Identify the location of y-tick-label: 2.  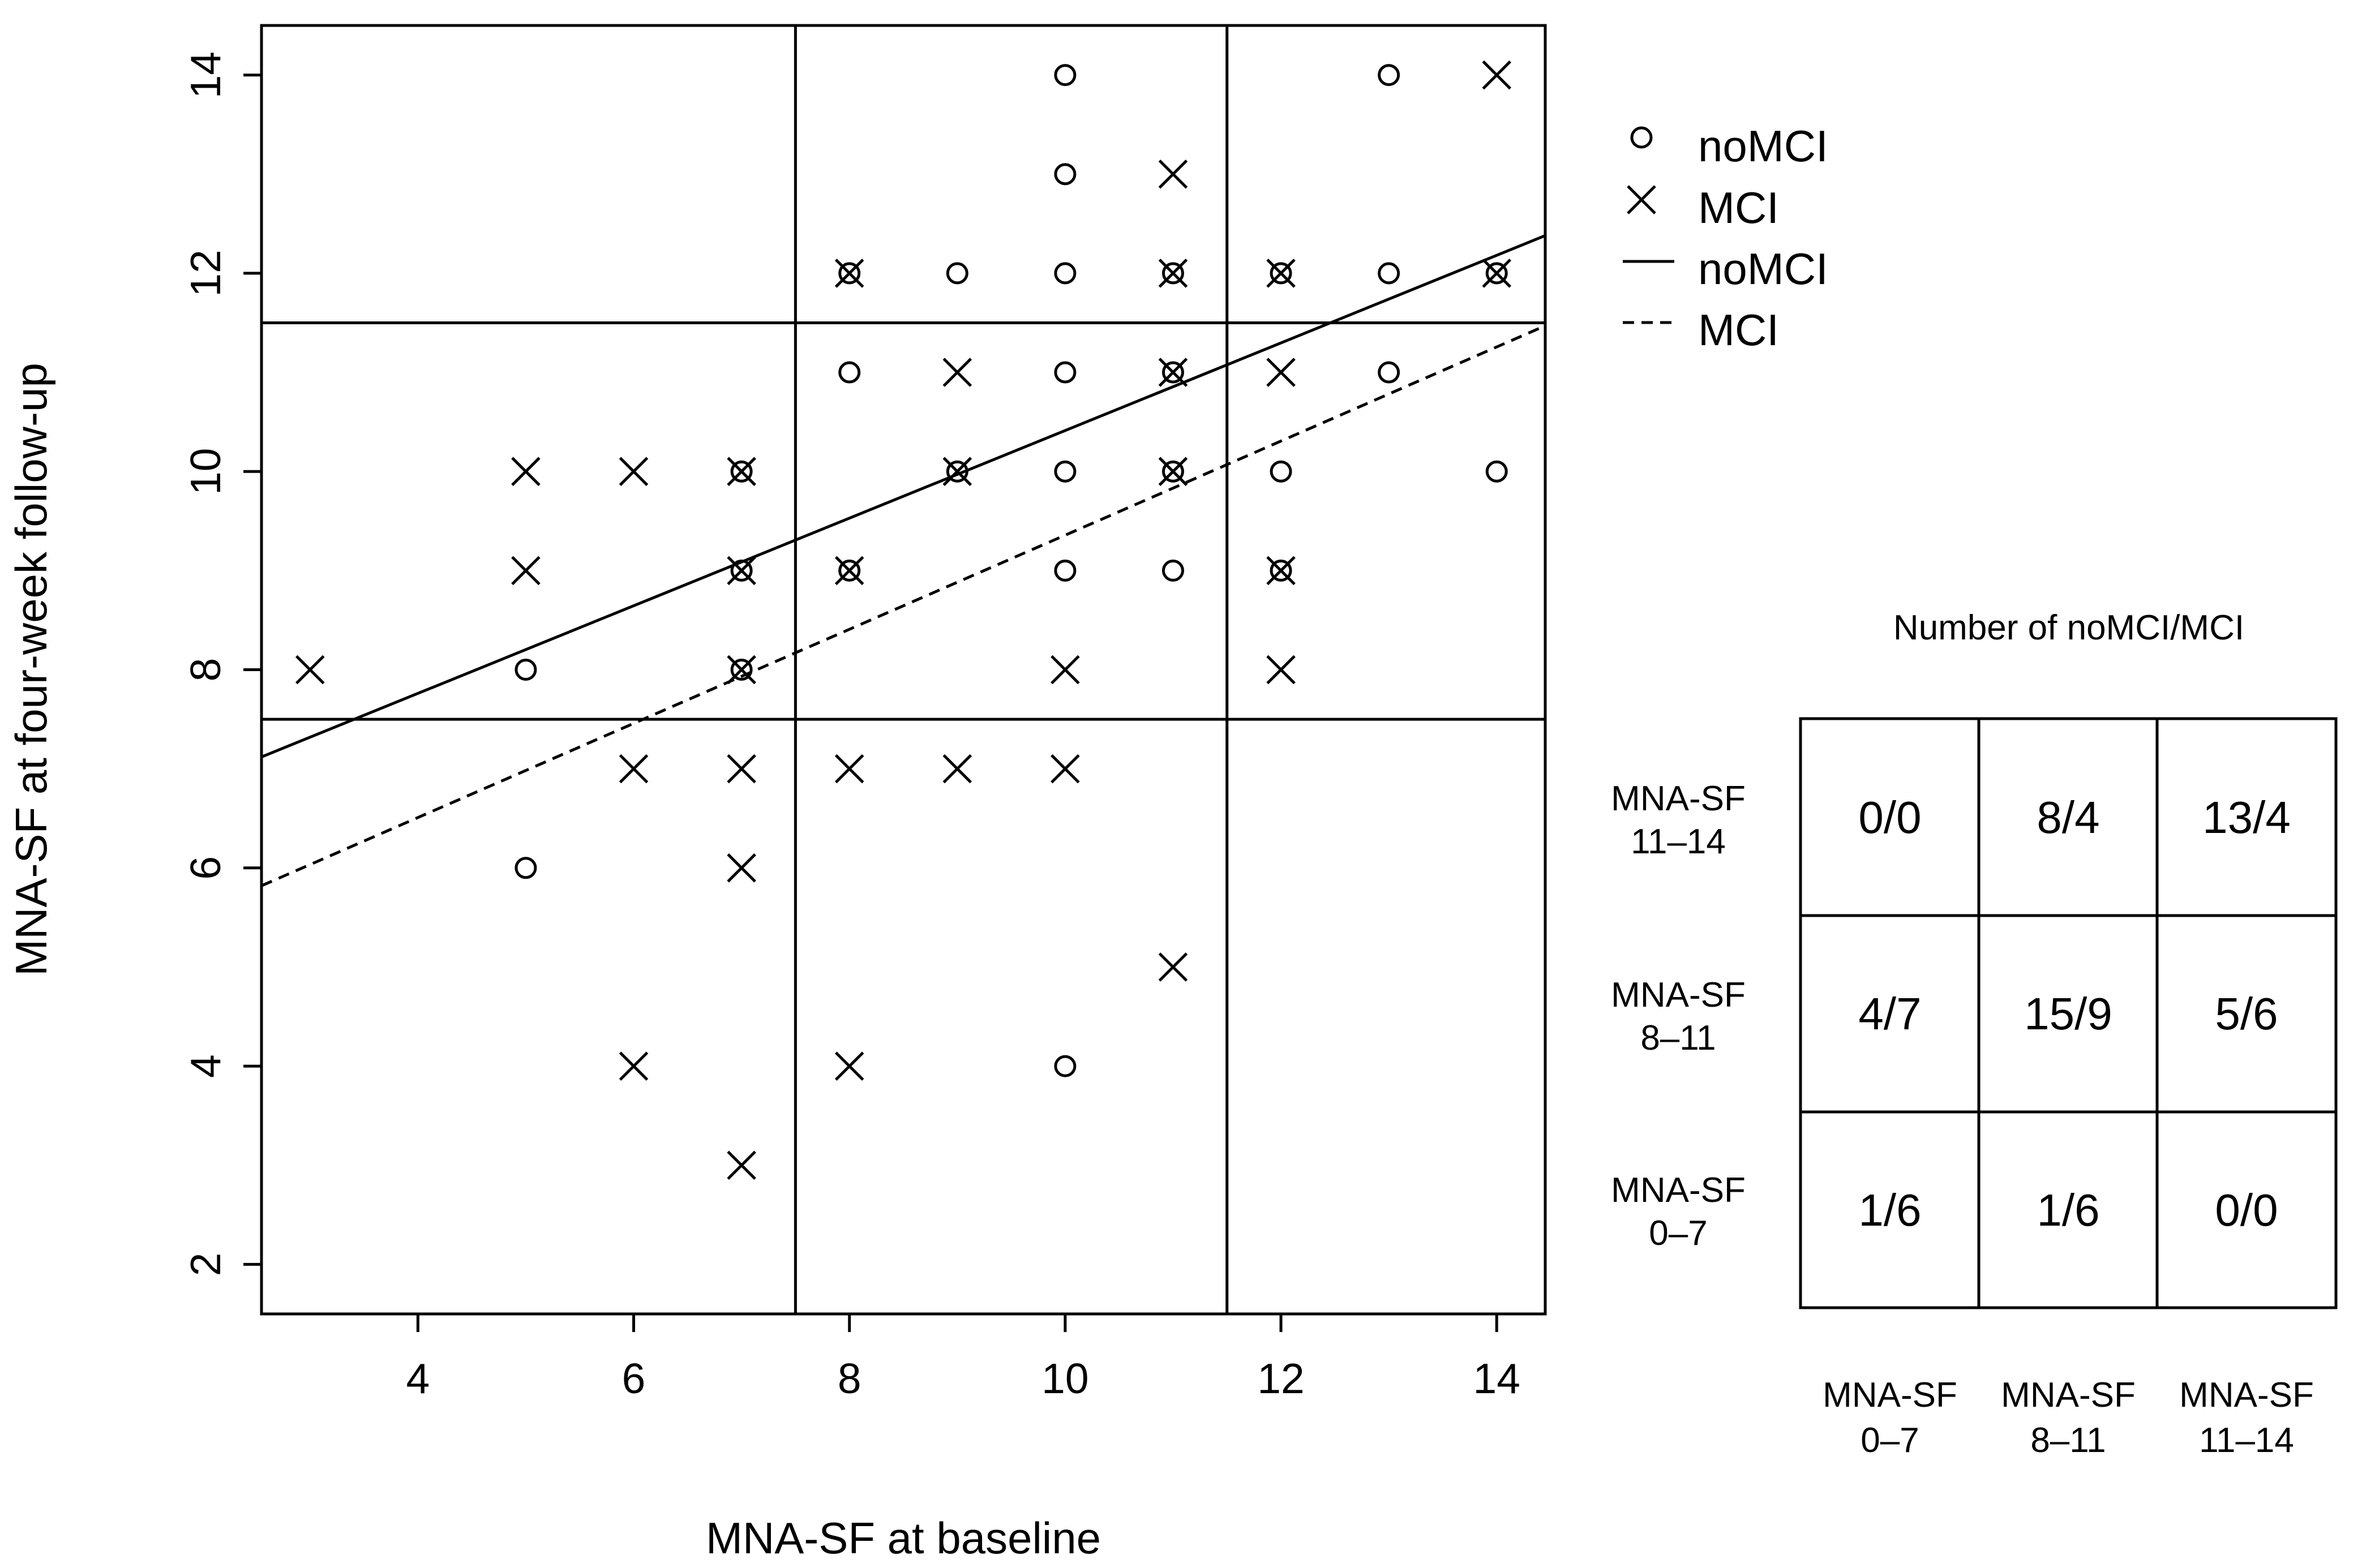
(205, 1265).